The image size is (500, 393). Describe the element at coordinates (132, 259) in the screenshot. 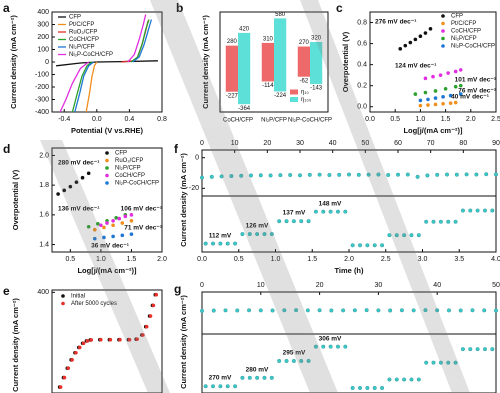

I see `x-tick-label: 1.5` at that location.